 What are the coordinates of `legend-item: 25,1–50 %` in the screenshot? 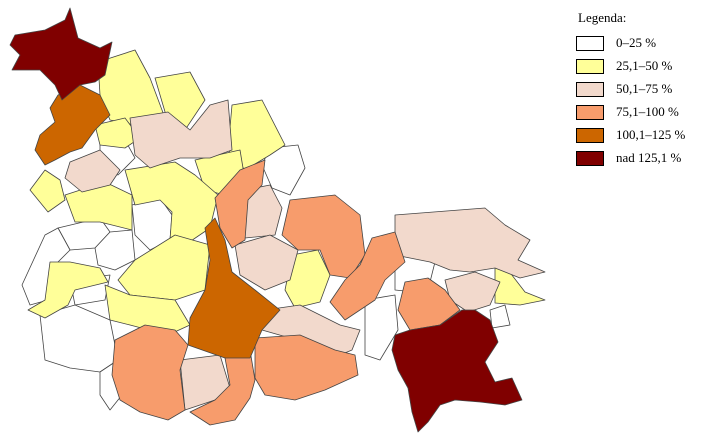 It's located at (641, 66).